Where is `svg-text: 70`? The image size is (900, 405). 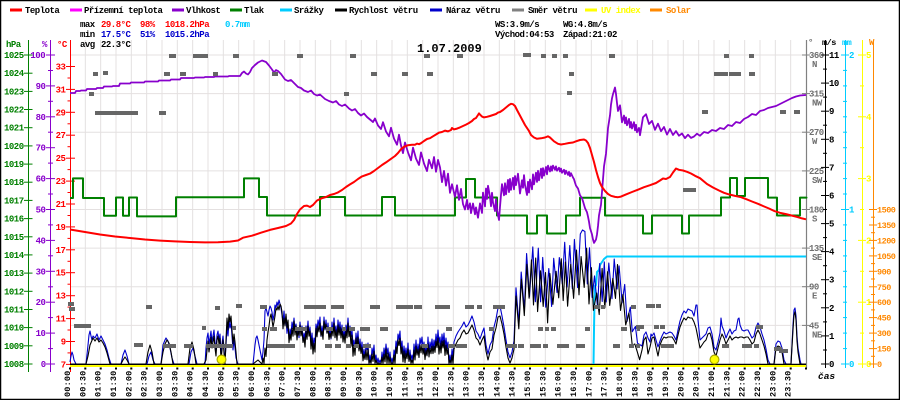 svg-text: 70 is located at coordinates (41, 149).